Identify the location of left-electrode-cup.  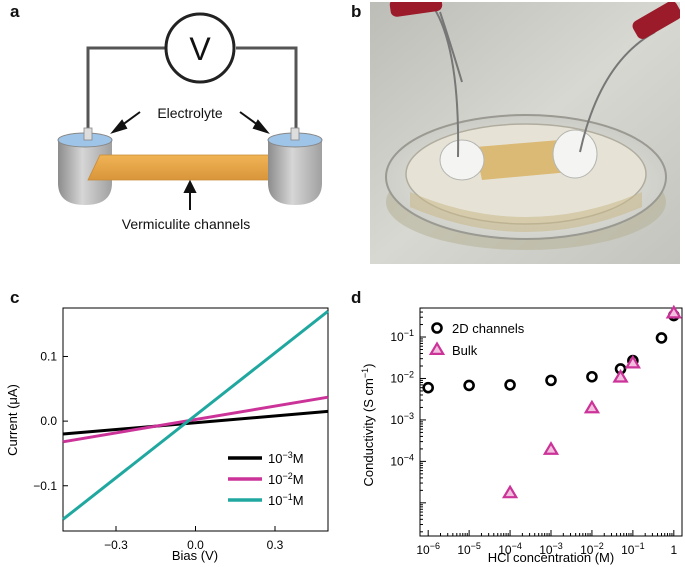
(85, 166).